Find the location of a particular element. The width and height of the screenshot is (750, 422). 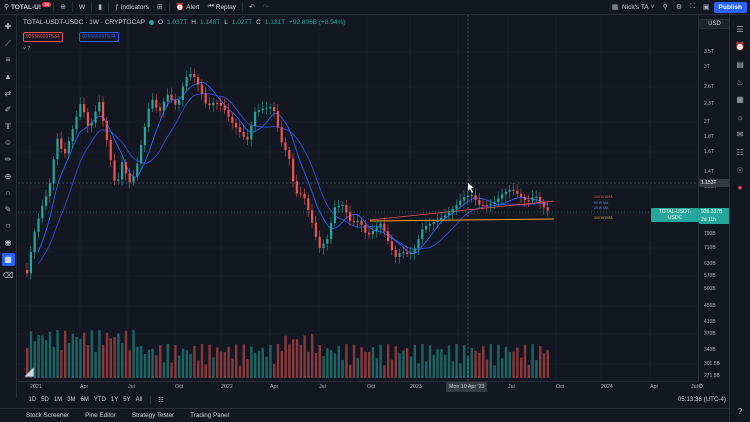

tab-strategy-tester: Strategy Tester is located at coordinates (153, 415).